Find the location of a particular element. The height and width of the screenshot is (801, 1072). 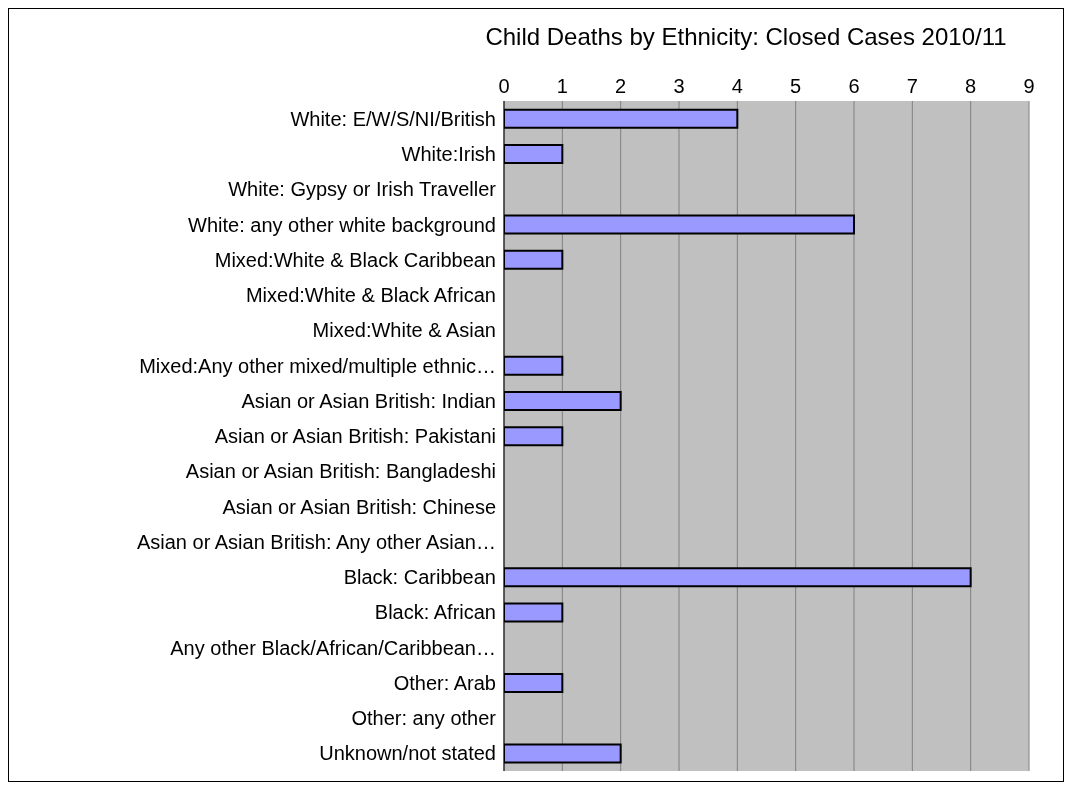

y-tick-label: White:Irish is located at coordinates (448, 153).